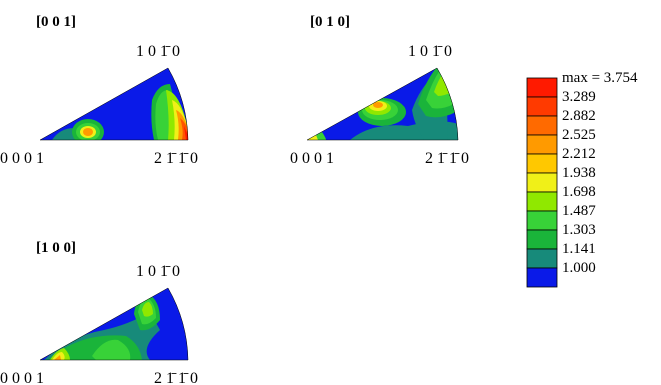 The height and width of the screenshot is (385, 661). I want to click on ipf-001: [0 0 1] 1 0 1̄ 0 0 0 0 1 2 1̄ 1̄ 0, so click(99, 90).